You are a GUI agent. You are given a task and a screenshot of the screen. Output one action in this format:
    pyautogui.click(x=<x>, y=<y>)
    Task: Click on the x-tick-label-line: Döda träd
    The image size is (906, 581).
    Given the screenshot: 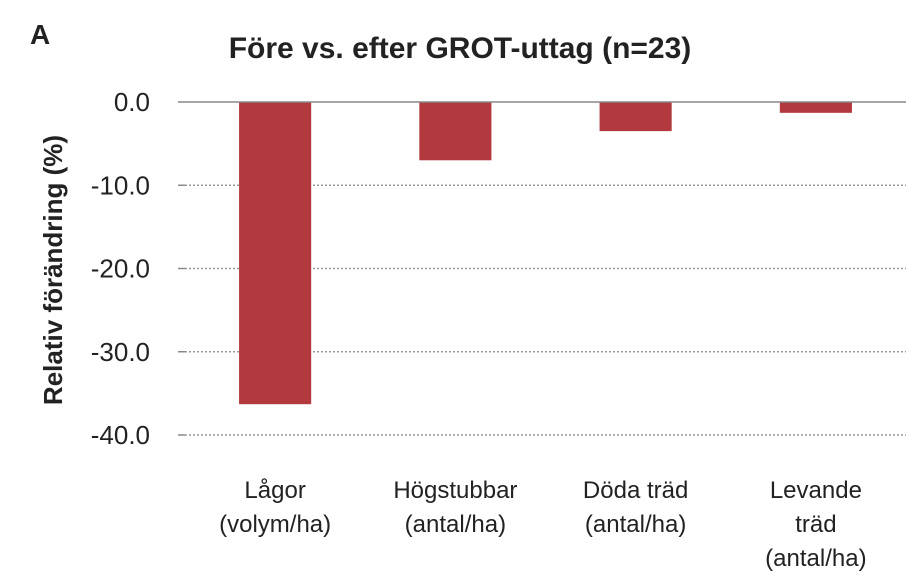 What is the action you would take?
    pyautogui.click(x=635, y=490)
    